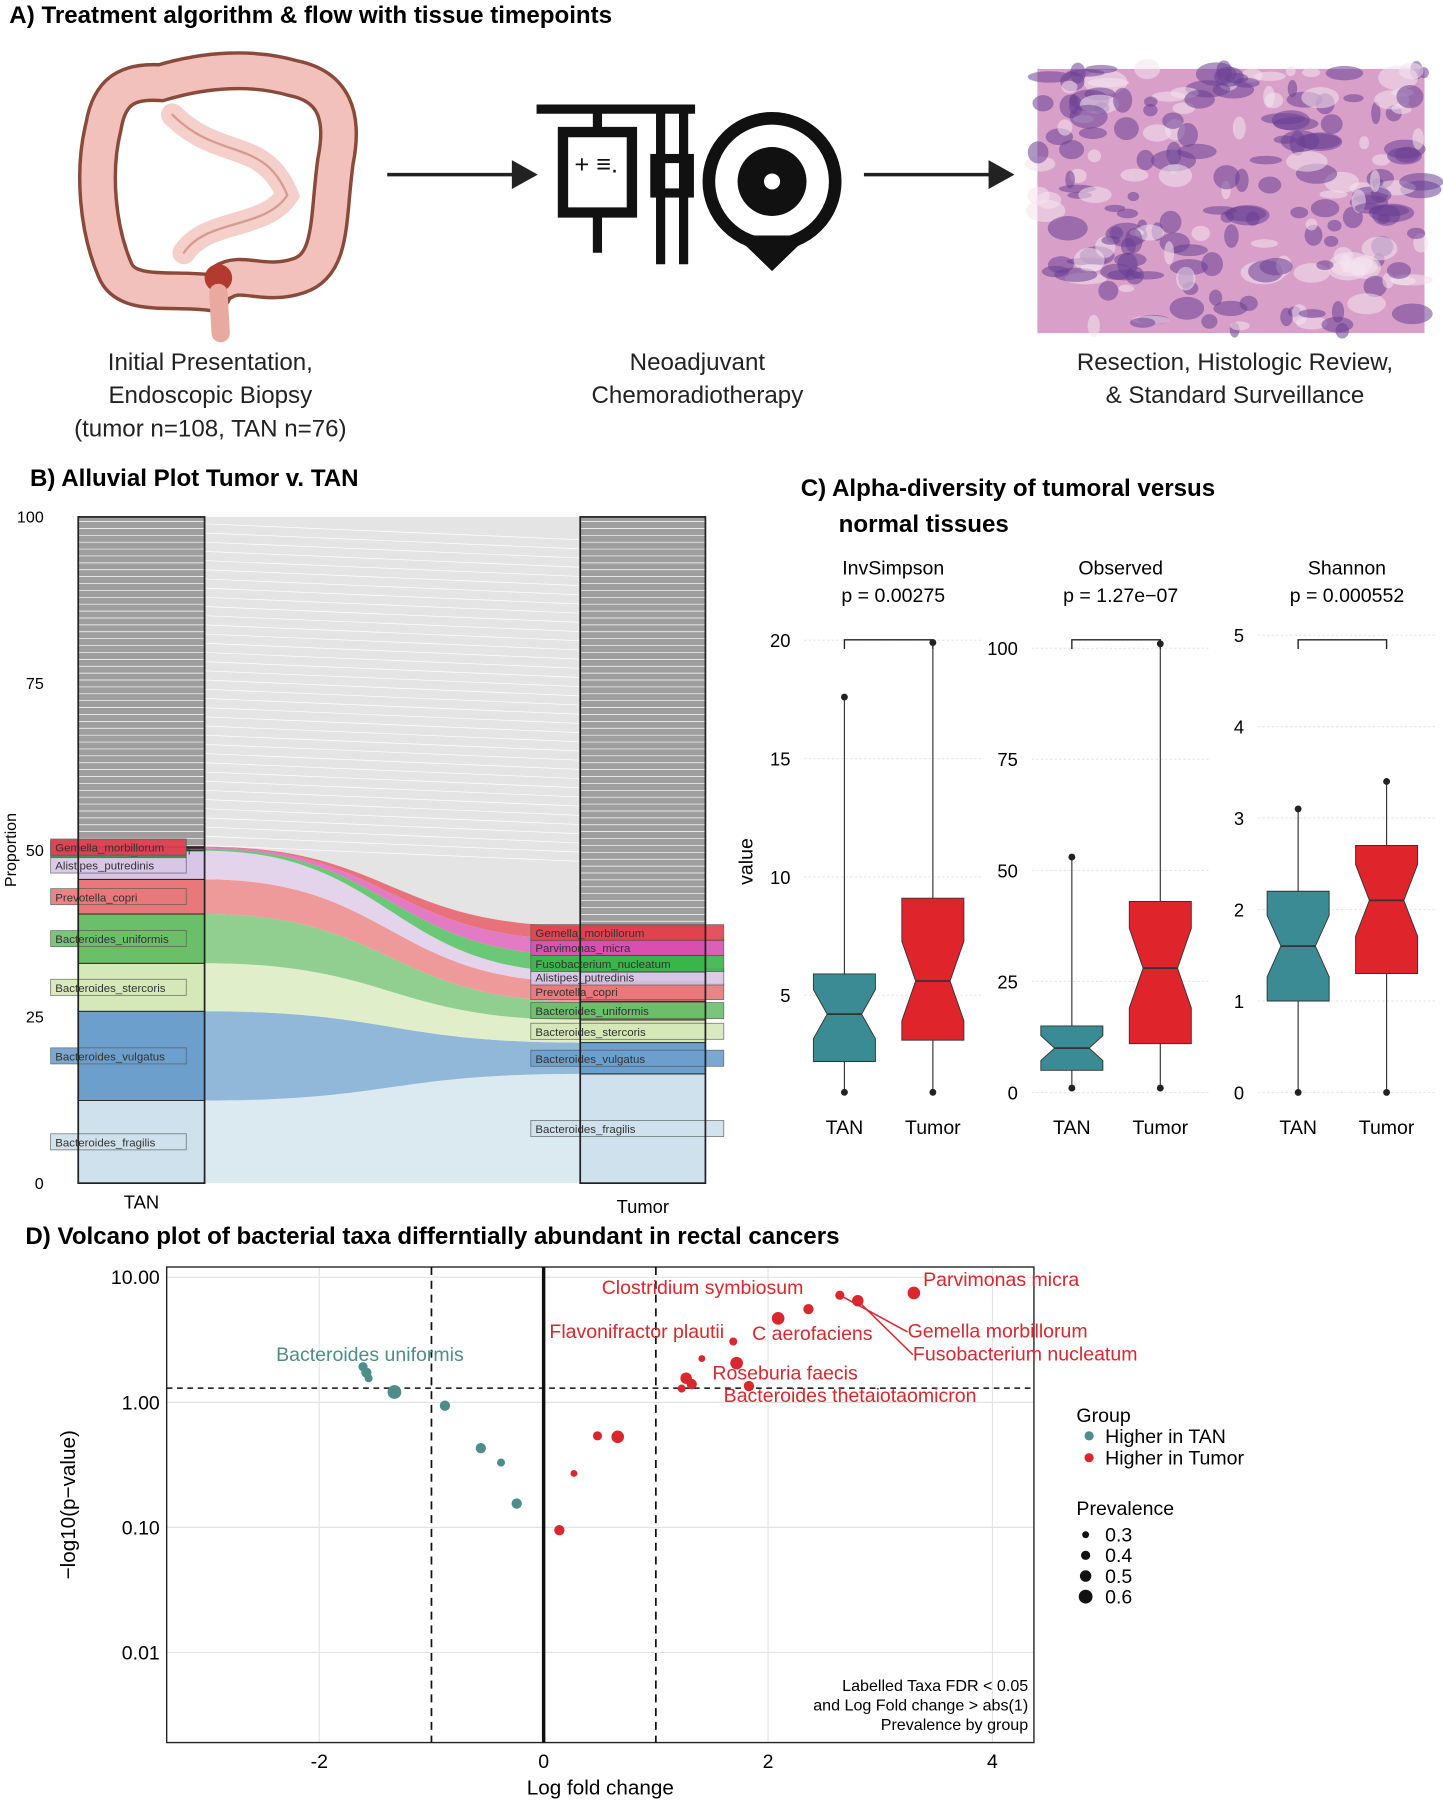  Describe the element at coordinates (1007, 981) in the screenshot. I see `y-tick-label: 25` at that location.